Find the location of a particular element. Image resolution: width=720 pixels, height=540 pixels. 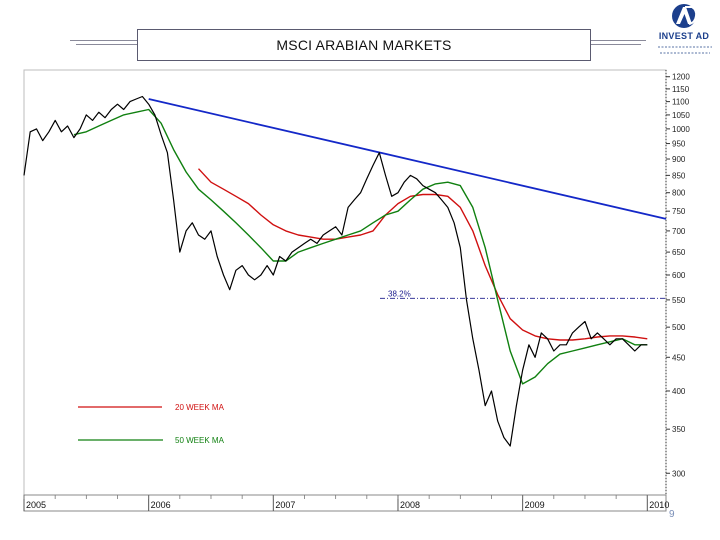

header-rule-left-top is located at coordinates (103, 40).